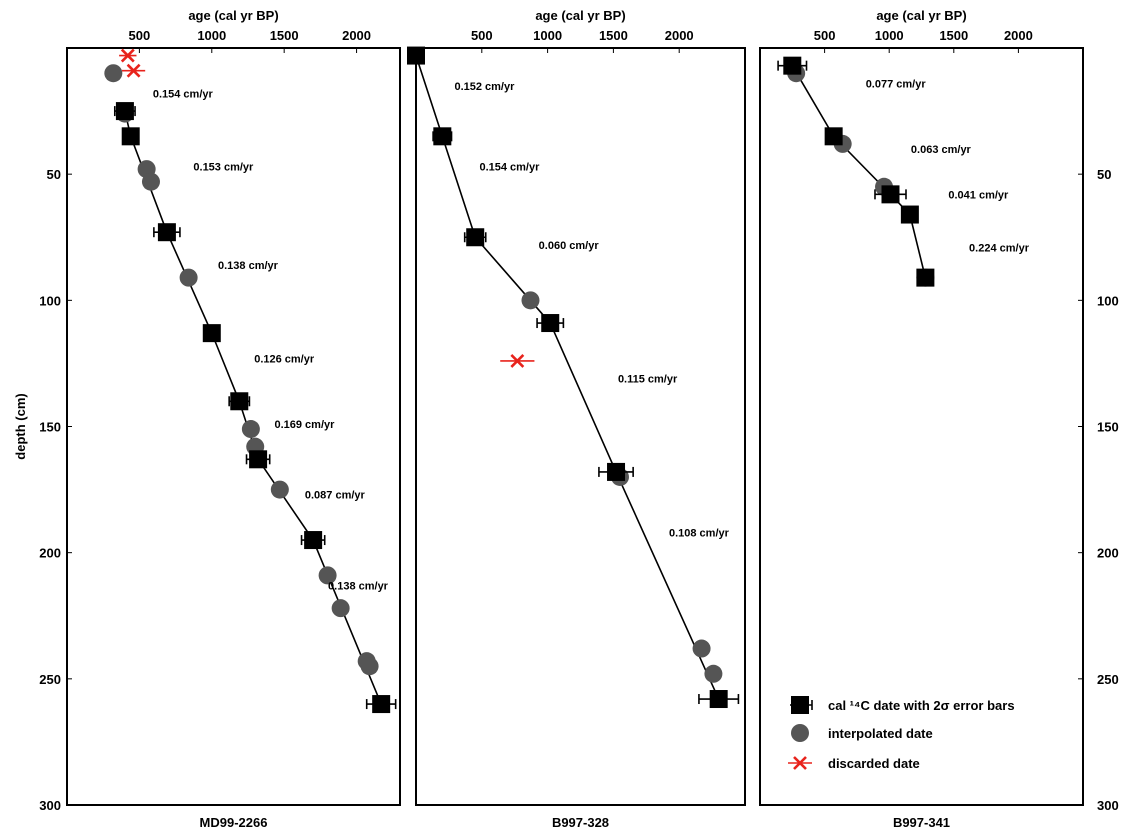 The width and height of the screenshot is (1133, 832). Describe the element at coordinates (941, 150) in the screenshot. I see `rate-label: 0.063 cm/yr` at that location.